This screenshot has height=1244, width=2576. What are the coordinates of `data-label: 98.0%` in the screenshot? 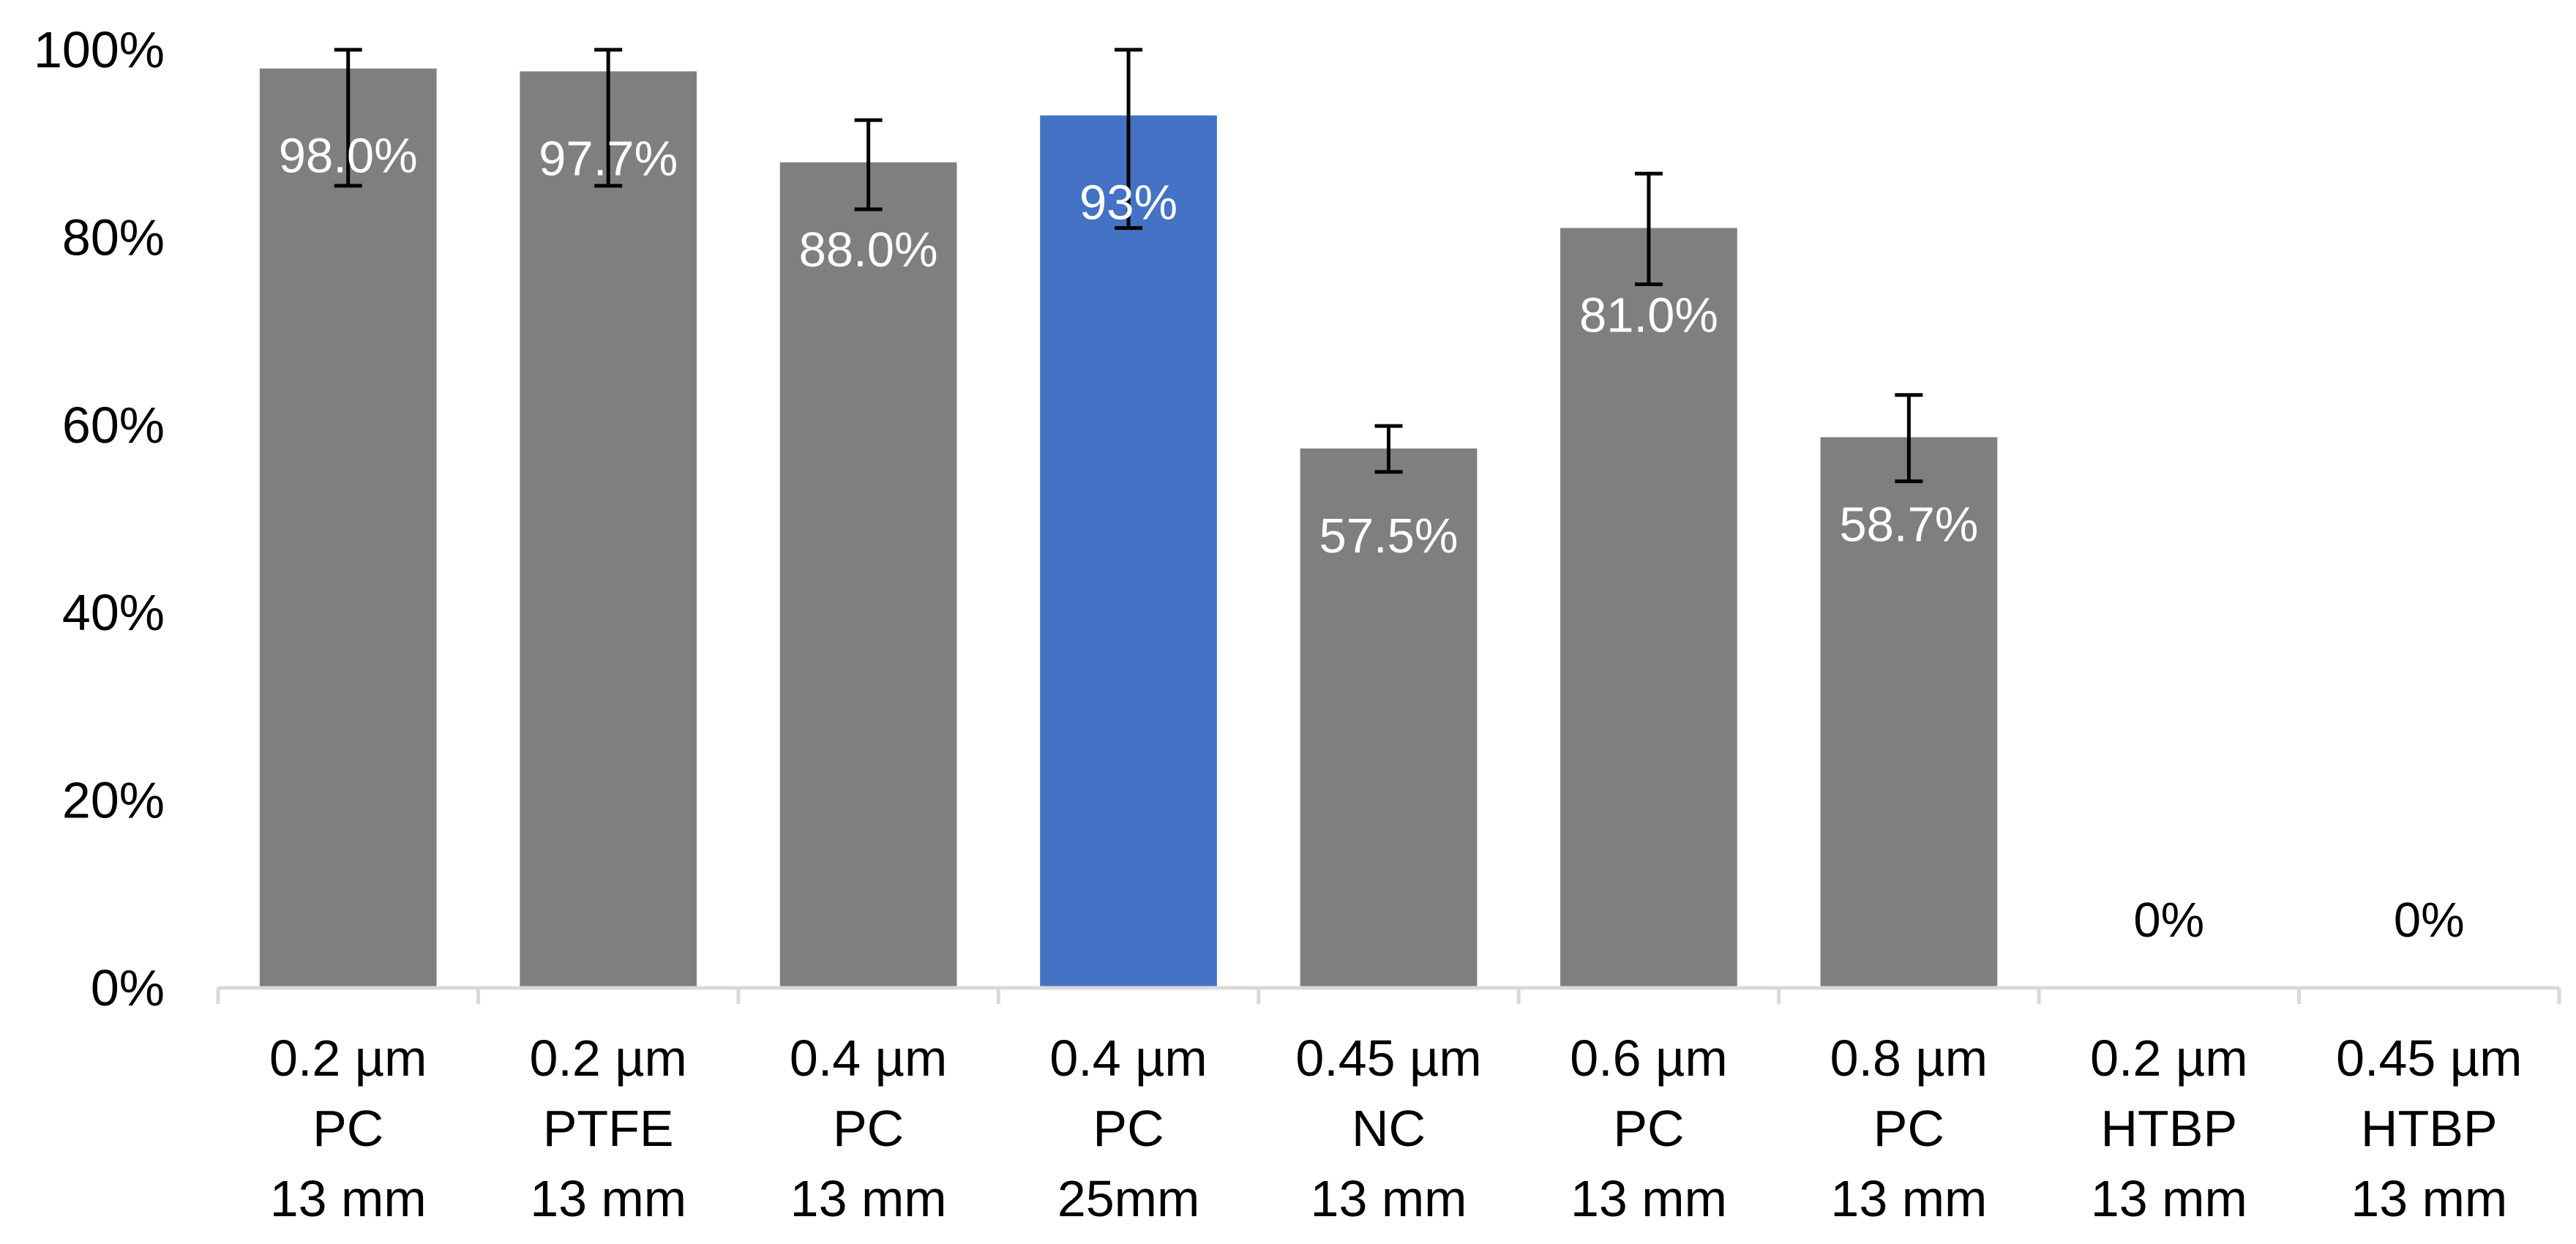 It's located at (348, 156).